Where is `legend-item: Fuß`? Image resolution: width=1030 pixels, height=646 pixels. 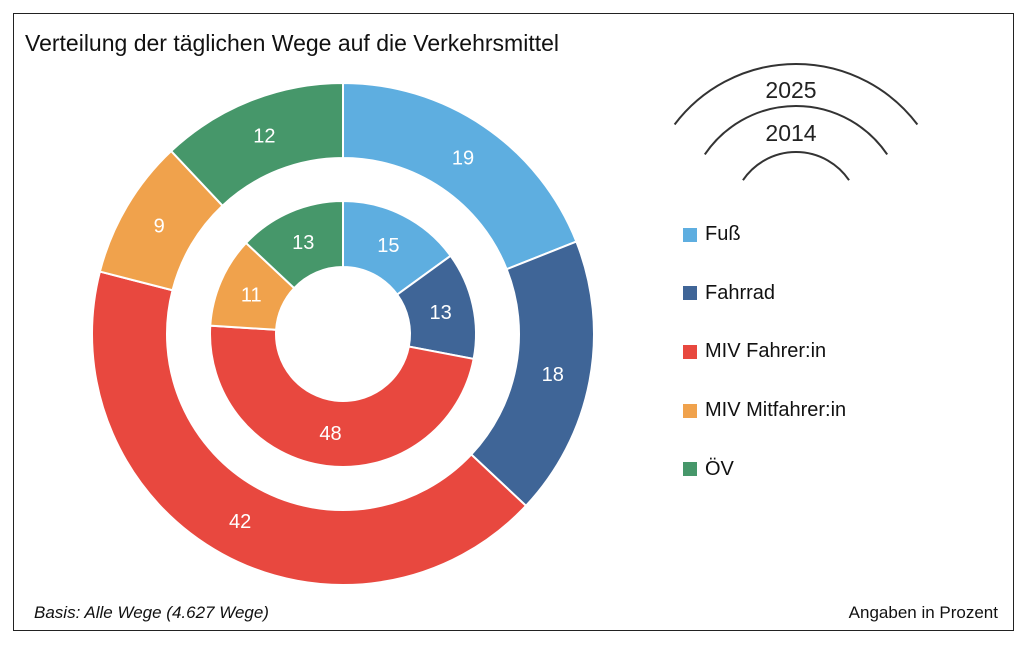
legend-item: Fuß is located at coordinates (712, 234).